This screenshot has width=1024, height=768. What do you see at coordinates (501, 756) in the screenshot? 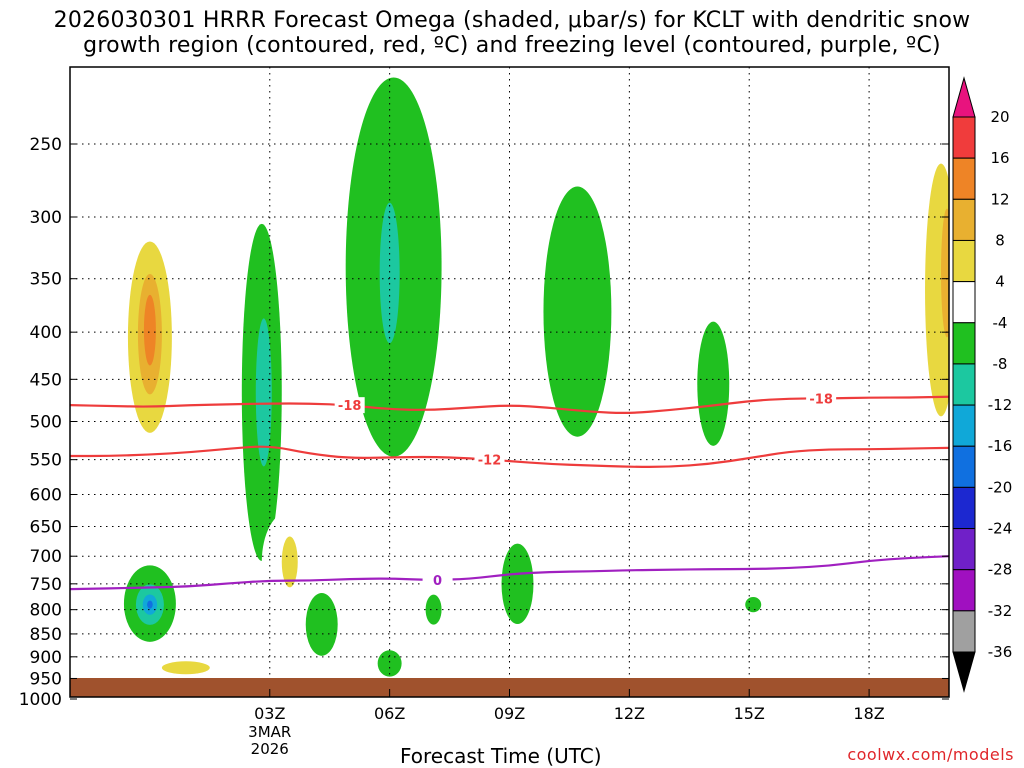
I see `x-axis-label: Forecast Time (UTC)` at bounding box center [501, 756].